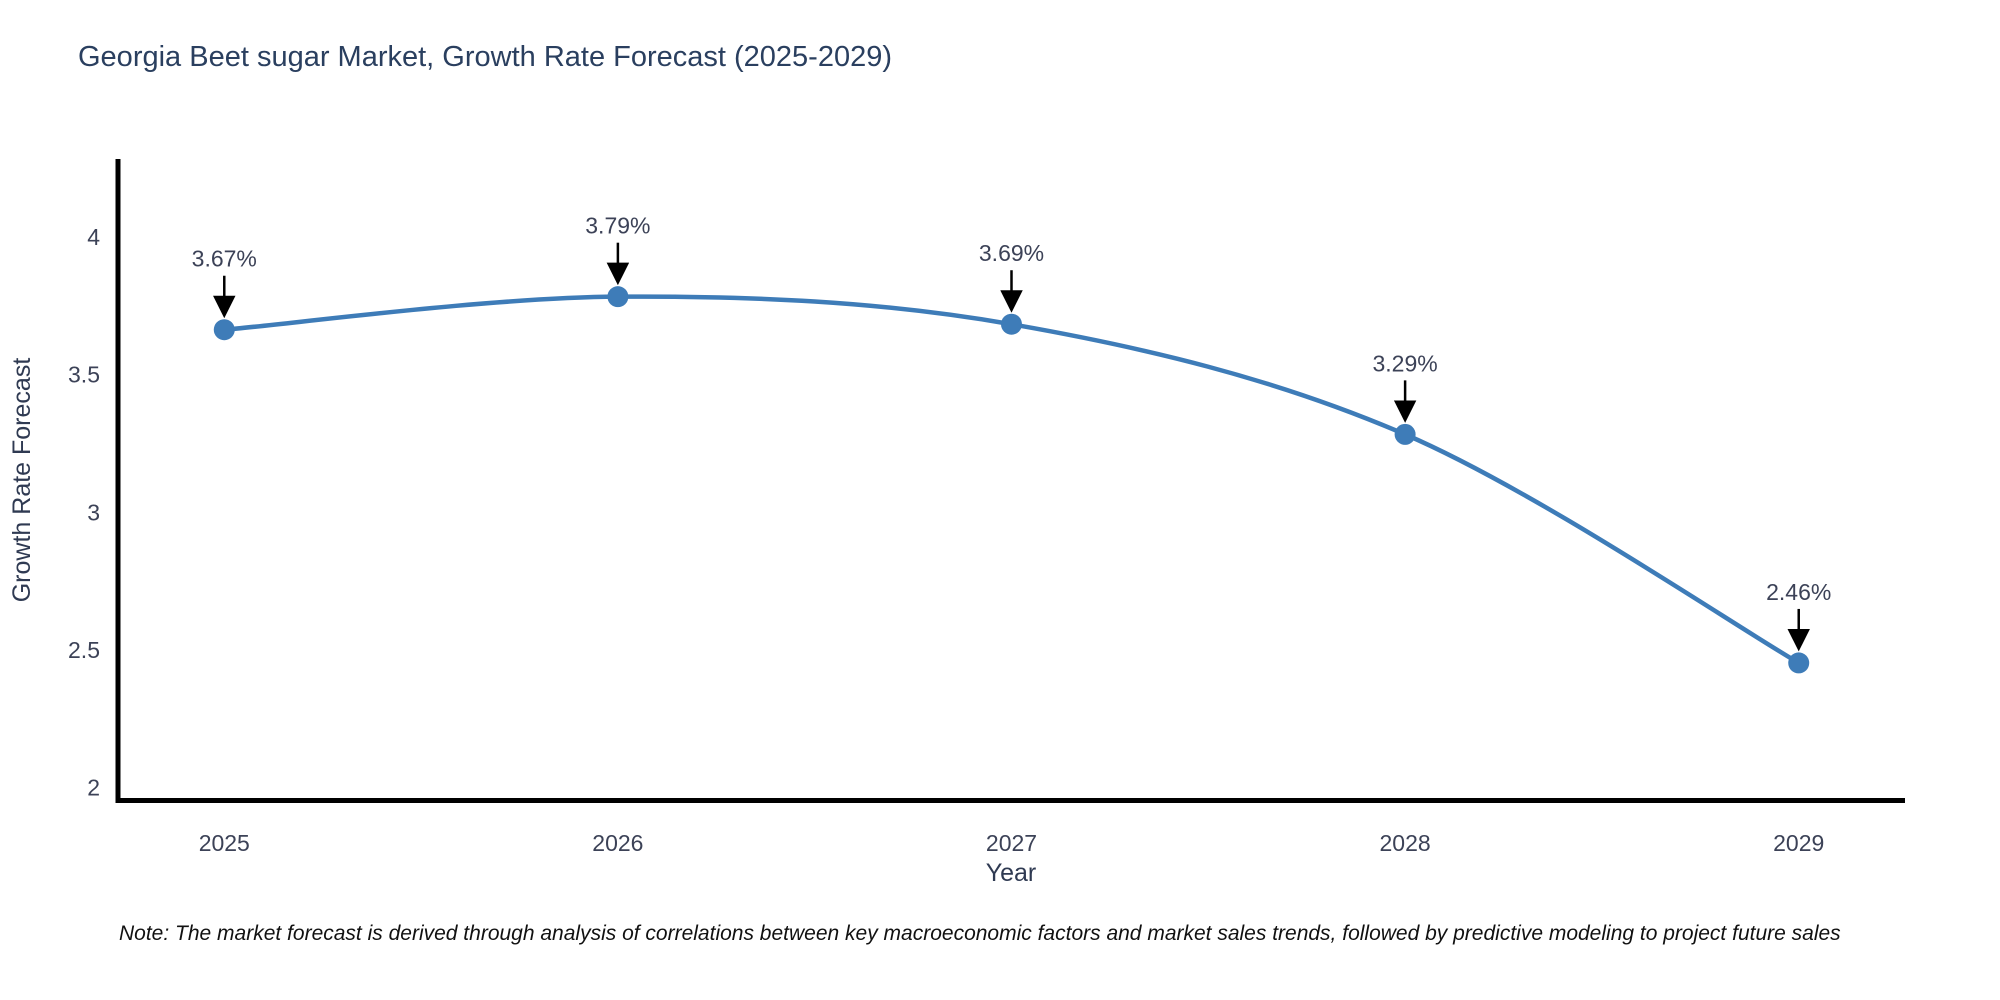 The height and width of the screenshot is (1000, 2000). Describe the element at coordinates (1011, 843) in the screenshot. I see `x-tick-label: 2027` at that location.